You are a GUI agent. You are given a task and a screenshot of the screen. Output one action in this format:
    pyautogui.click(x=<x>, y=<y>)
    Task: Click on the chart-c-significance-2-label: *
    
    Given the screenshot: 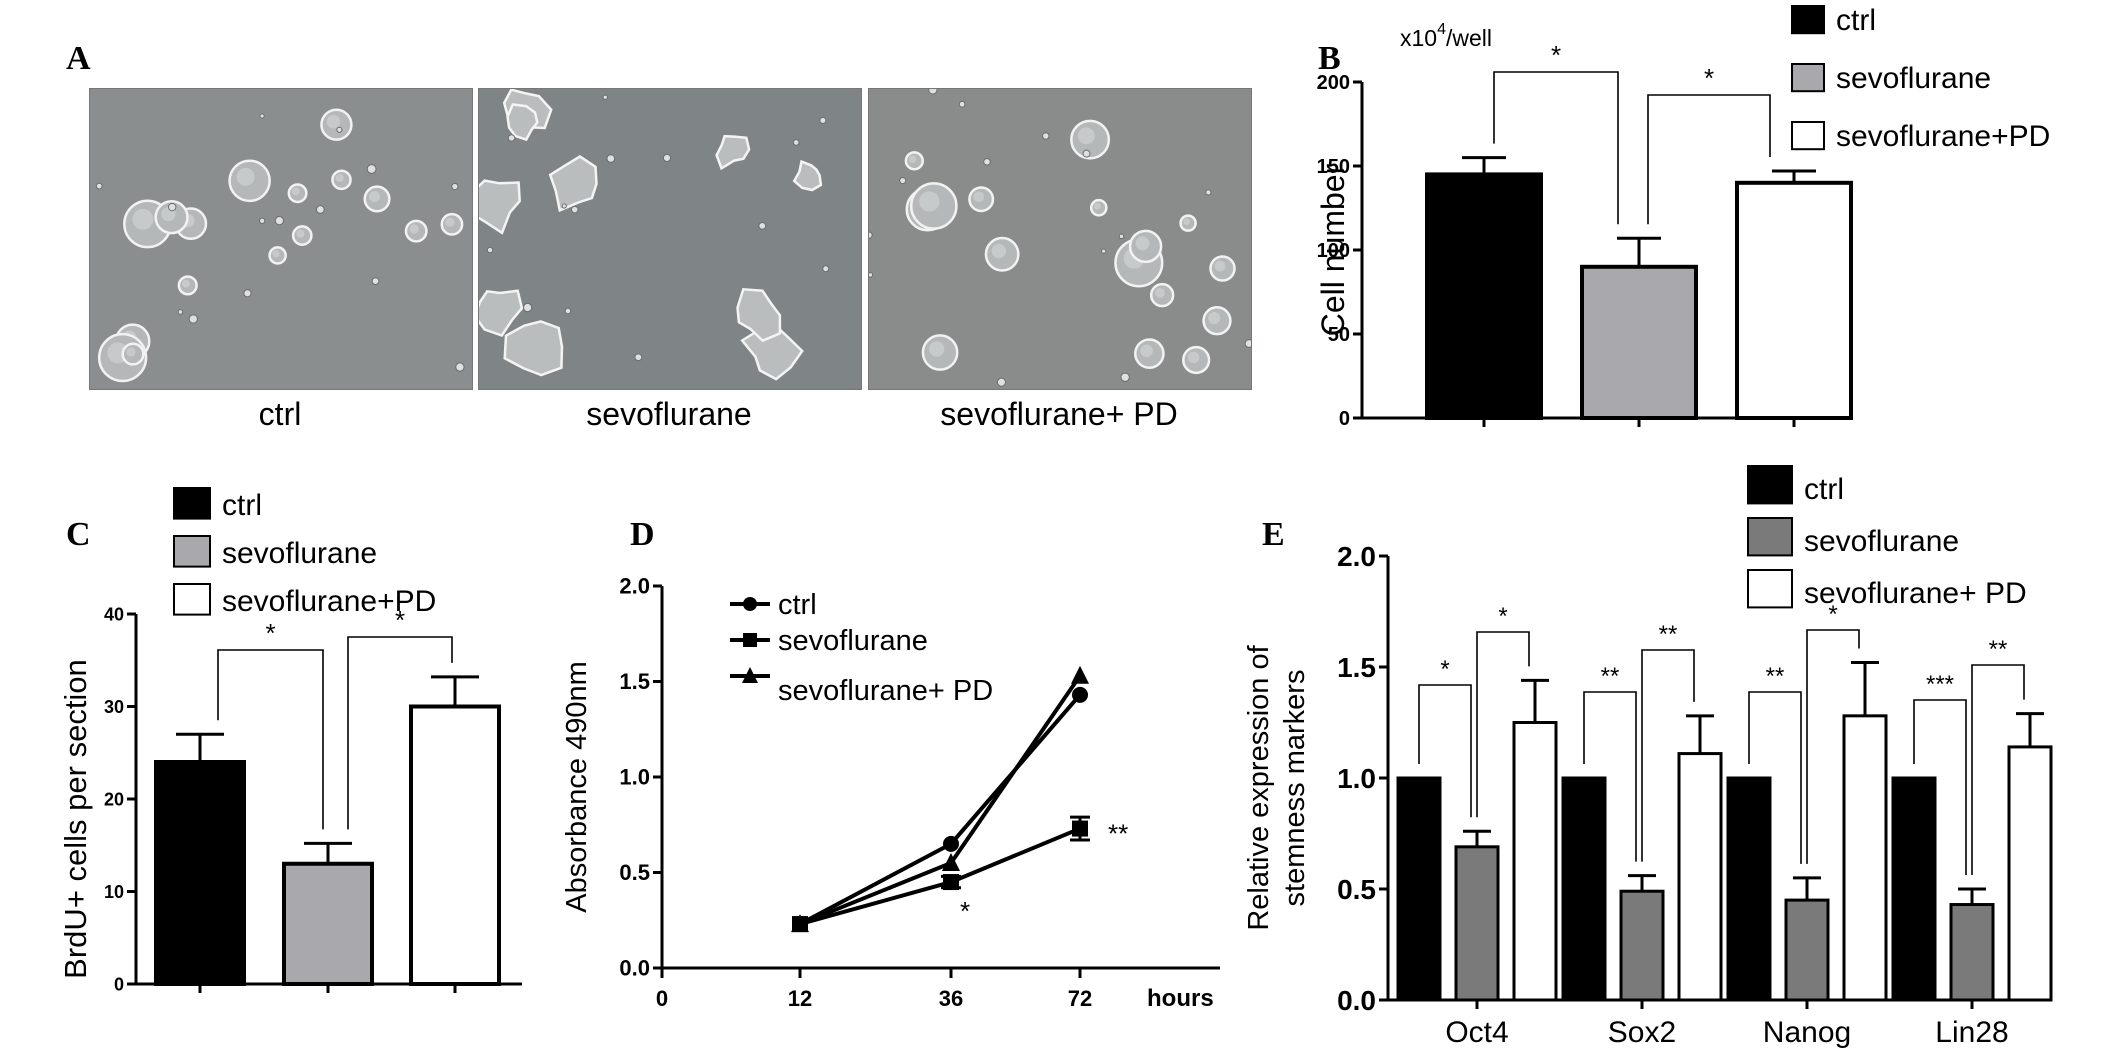 What is the action you would take?
    pyautogui.click(x=400, y=620)
    